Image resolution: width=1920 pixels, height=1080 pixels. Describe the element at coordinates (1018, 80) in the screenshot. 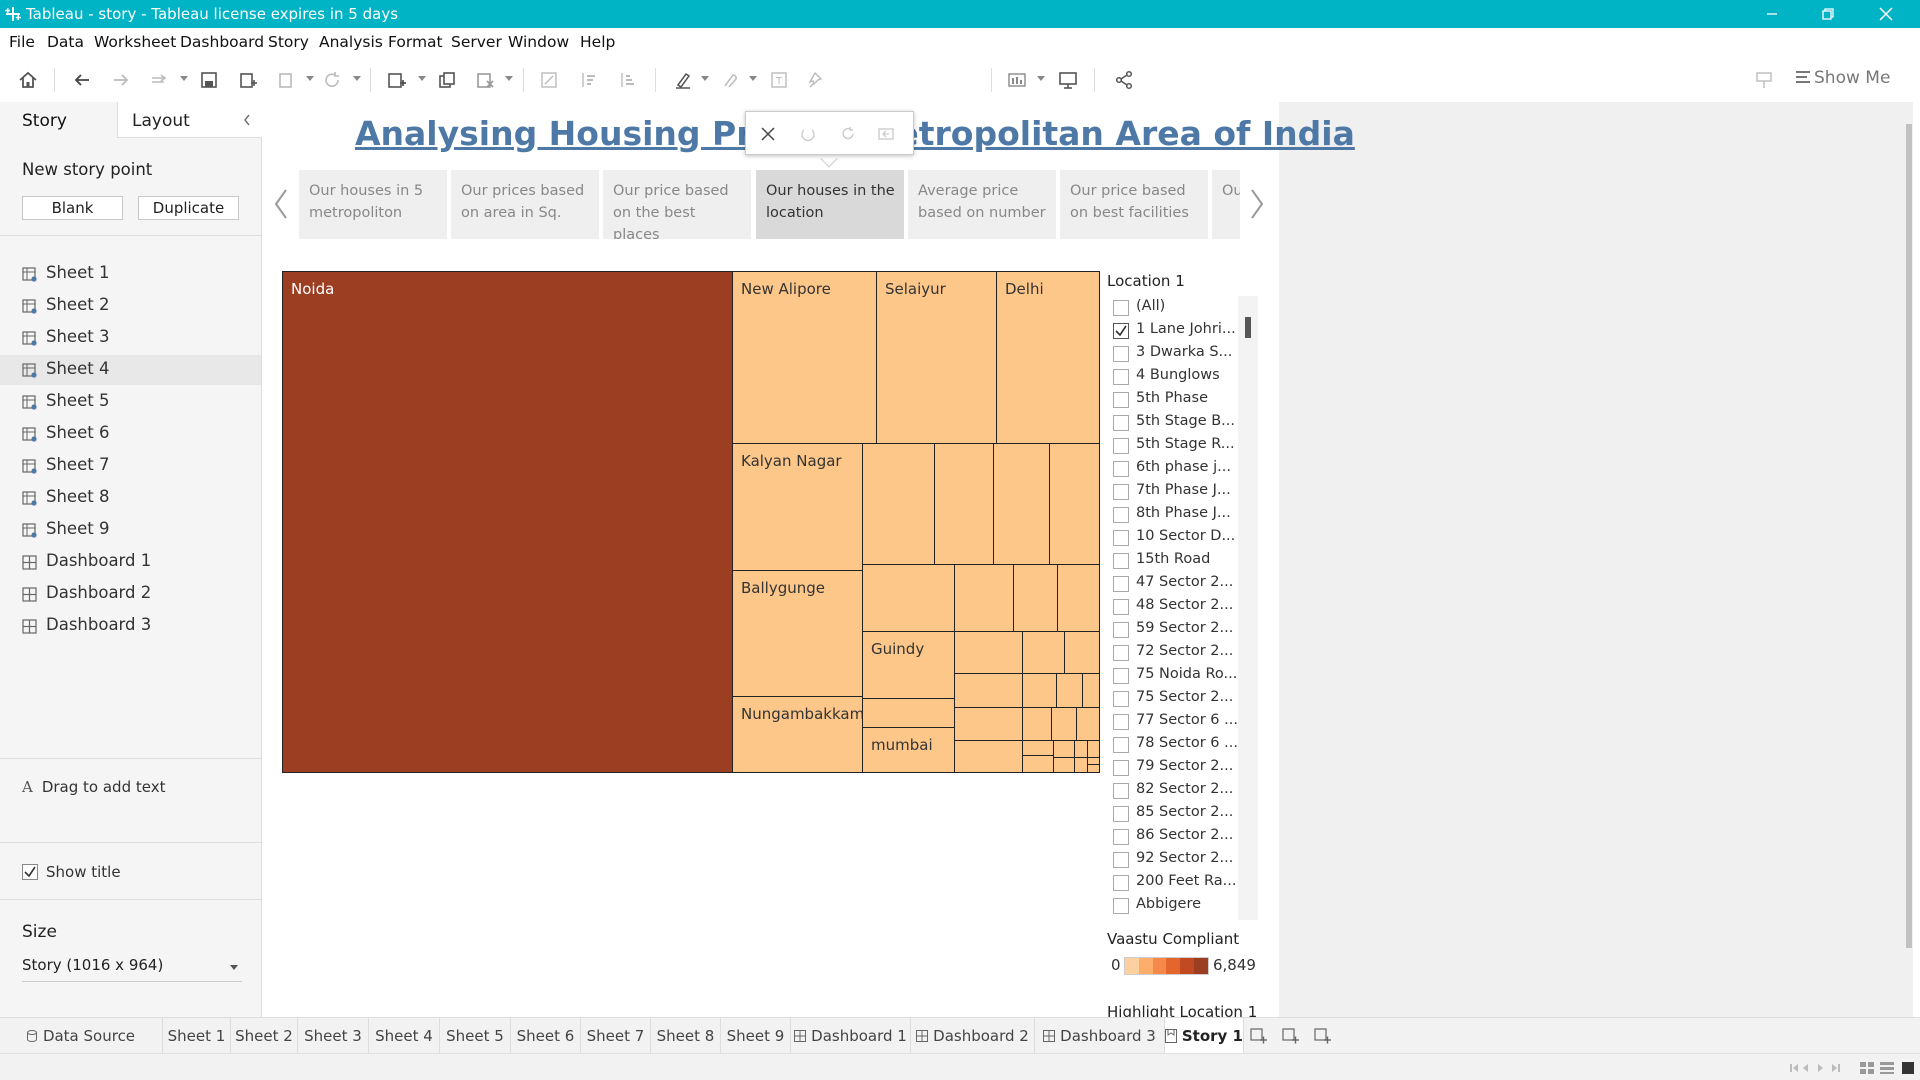

I see `fit-width-button` at that location.